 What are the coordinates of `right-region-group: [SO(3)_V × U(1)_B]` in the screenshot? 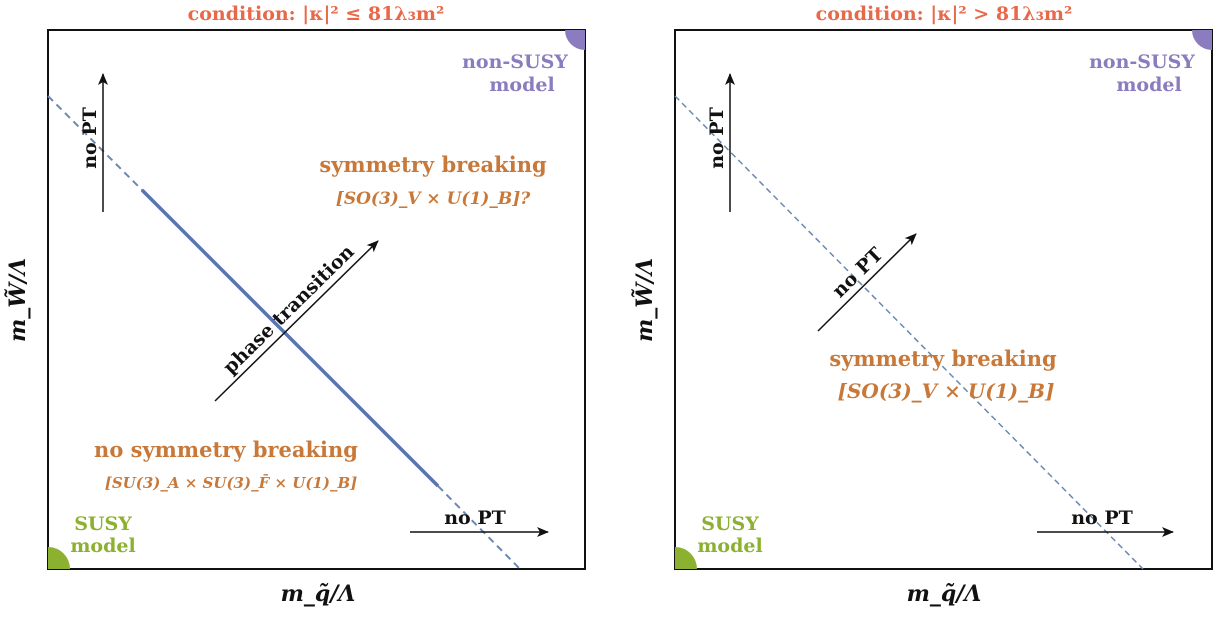 It's located at (945, 391).